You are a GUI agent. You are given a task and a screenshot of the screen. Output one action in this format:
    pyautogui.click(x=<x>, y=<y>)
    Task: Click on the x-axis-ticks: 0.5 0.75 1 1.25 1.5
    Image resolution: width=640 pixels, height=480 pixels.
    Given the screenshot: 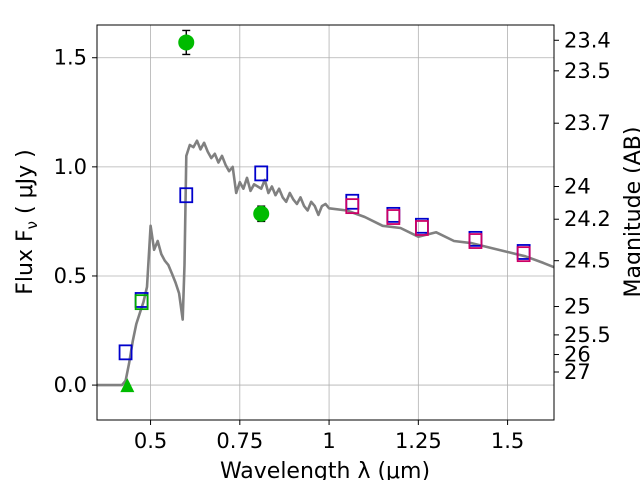 What is the action you would take?
    pyautogui.click(x=329, y=436)
    